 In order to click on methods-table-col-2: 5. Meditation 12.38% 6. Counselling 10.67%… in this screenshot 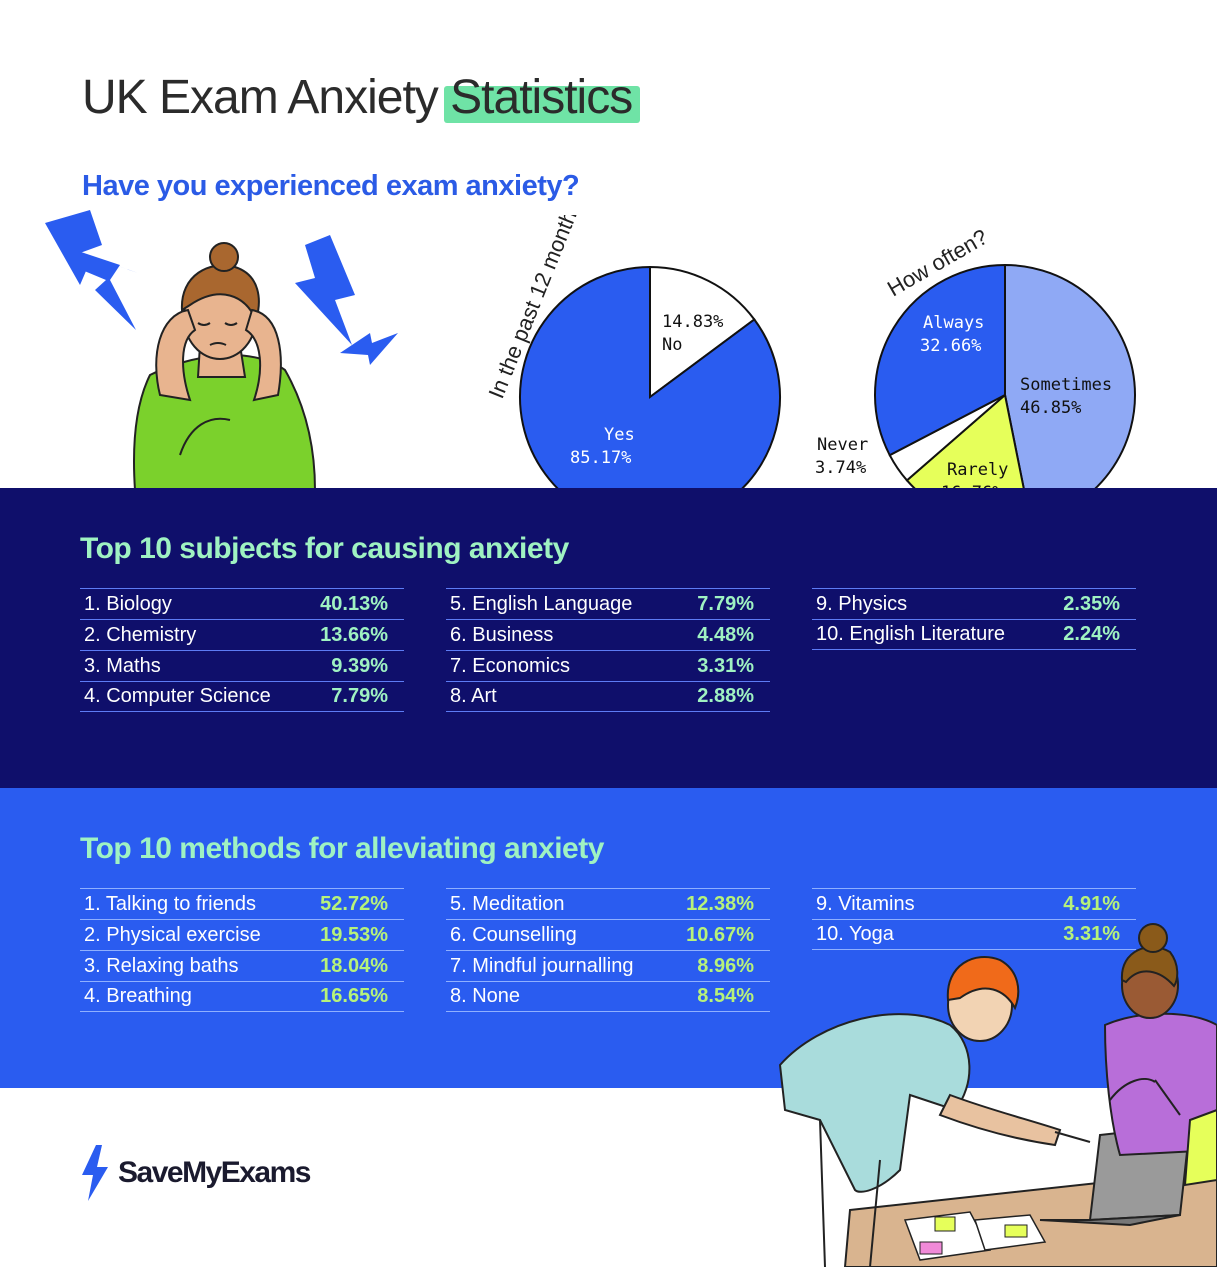, I will do `click(608, 950)`.